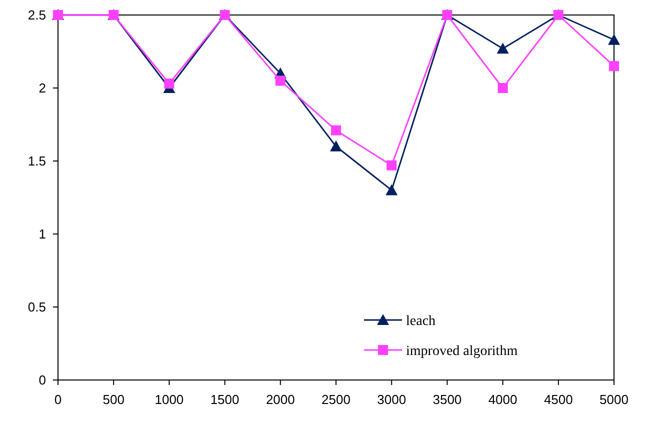 The width and height of the screenshot is (654, 423). What do you see at coordinates (280, 399) in the screenshot?
I see `x-tick-label: 2000` at bounding box center [280, 399].